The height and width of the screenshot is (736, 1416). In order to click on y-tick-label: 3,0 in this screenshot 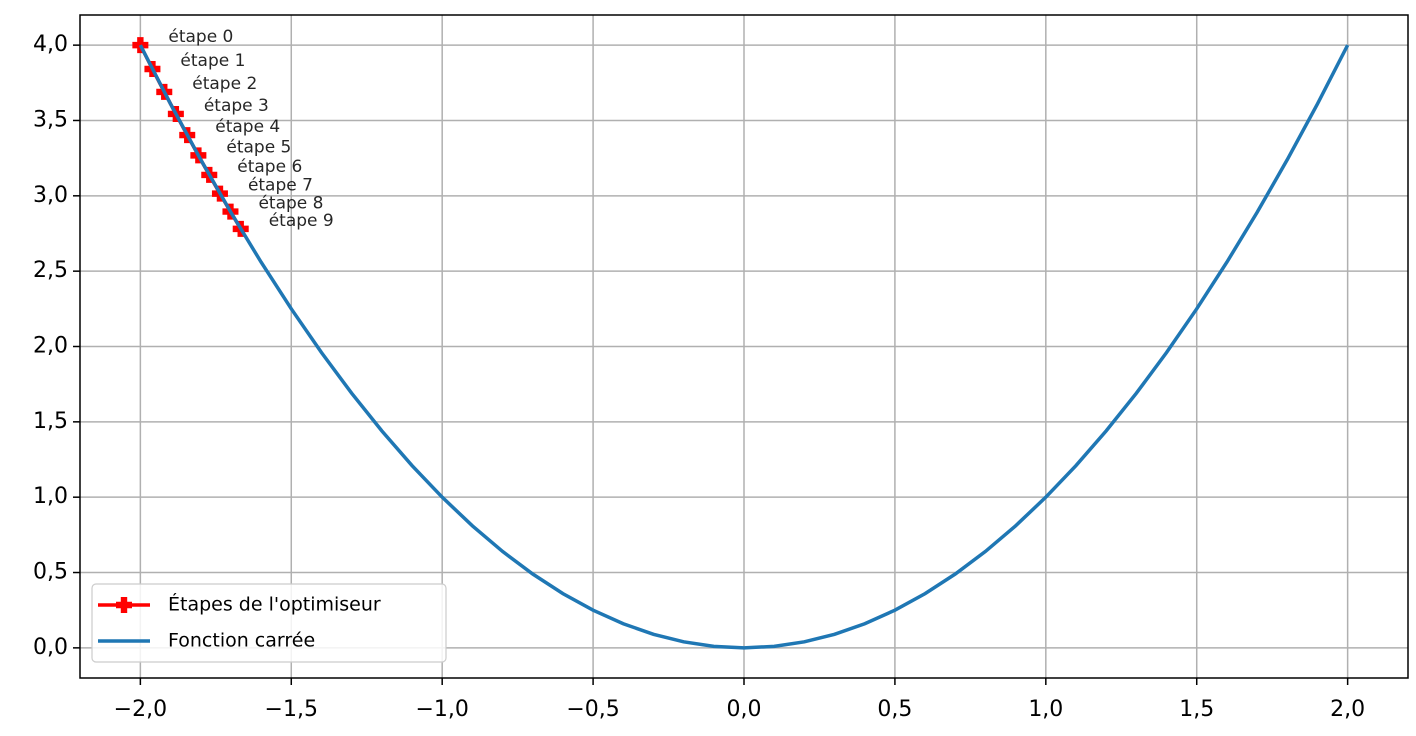, I will do `click(50, 195)`.